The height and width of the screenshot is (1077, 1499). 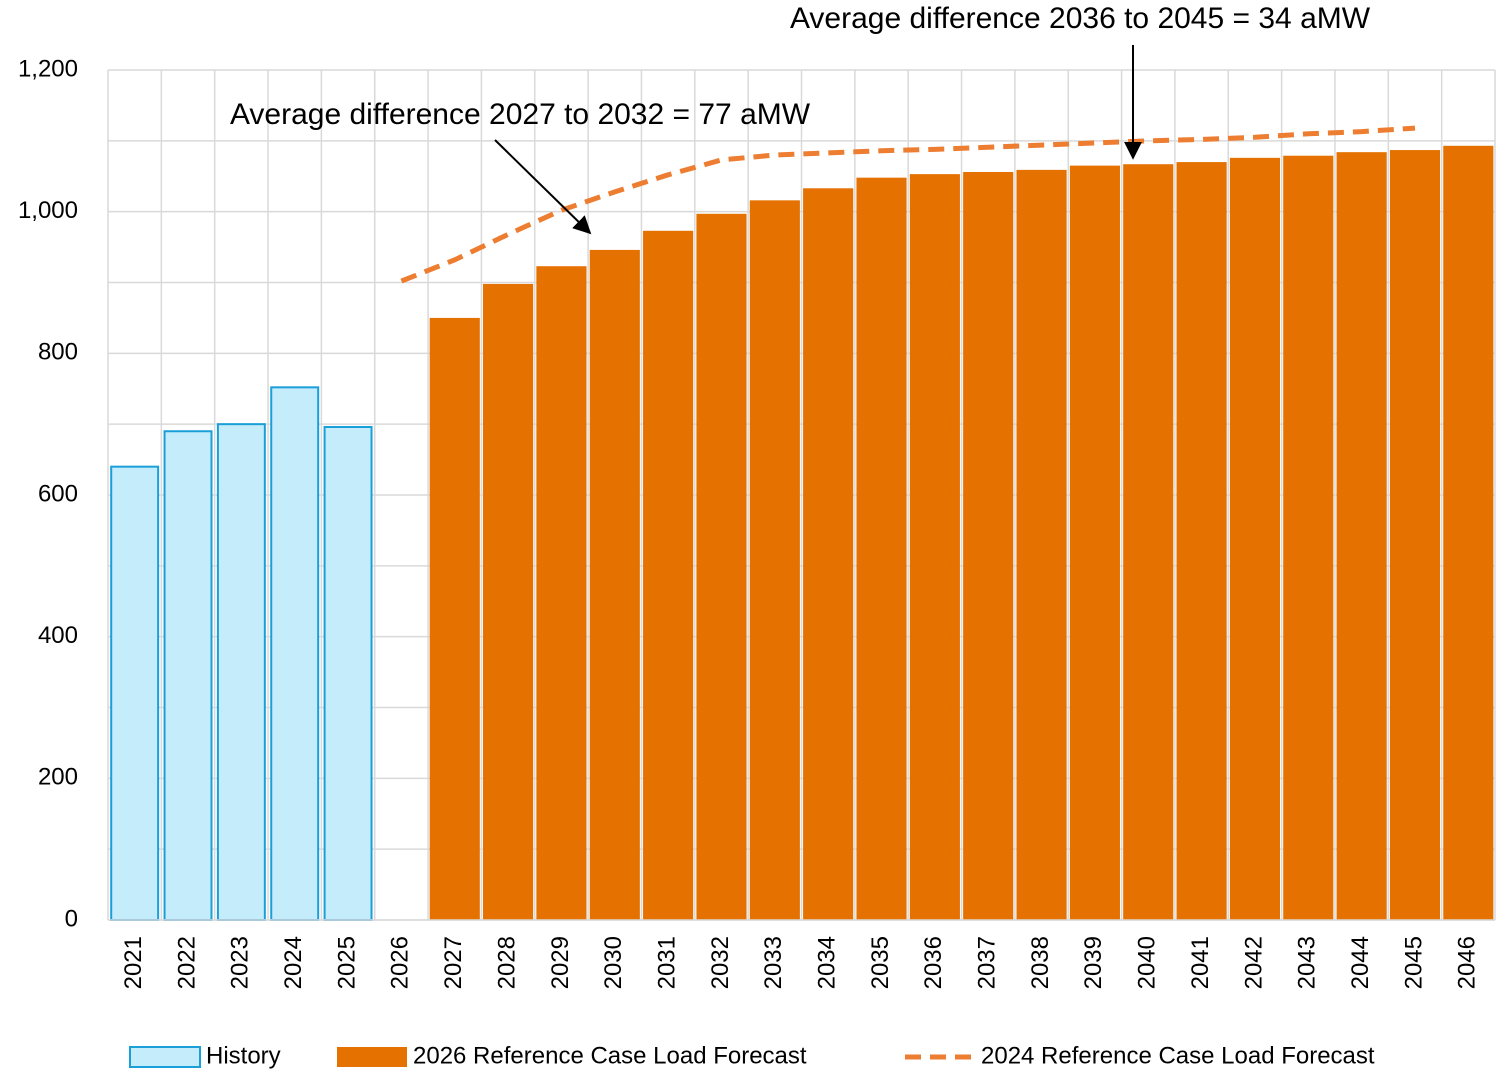 I want to click on x-tick-label: 2035, so click(x=880, y=962).